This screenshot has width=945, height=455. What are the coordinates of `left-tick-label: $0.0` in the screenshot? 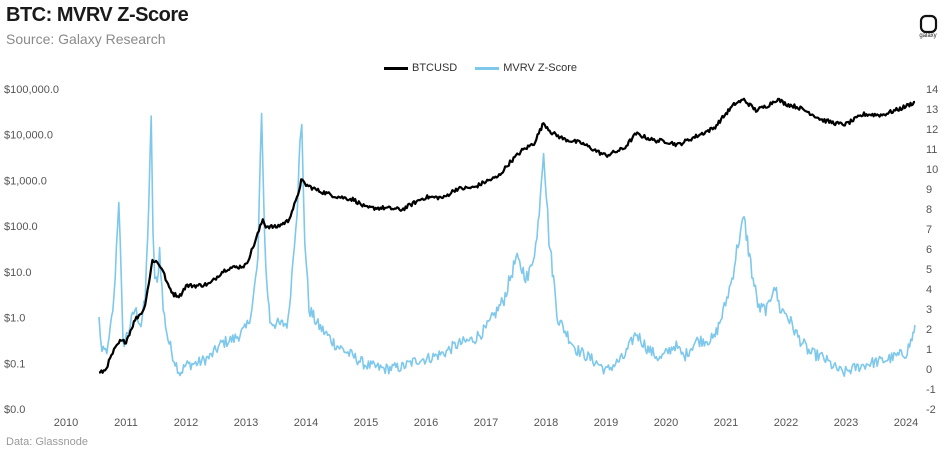 It's located at (14, 410).